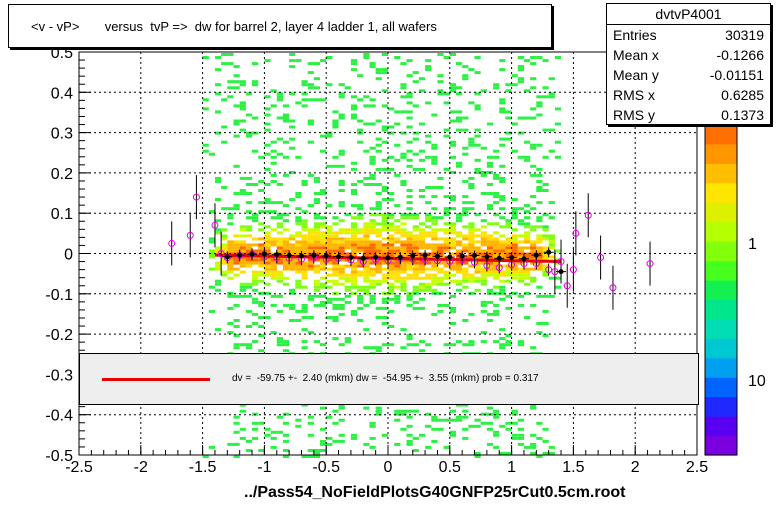  Describe the element at coordinates (413, 256) in the screenshot. I see `black-point` at that location.